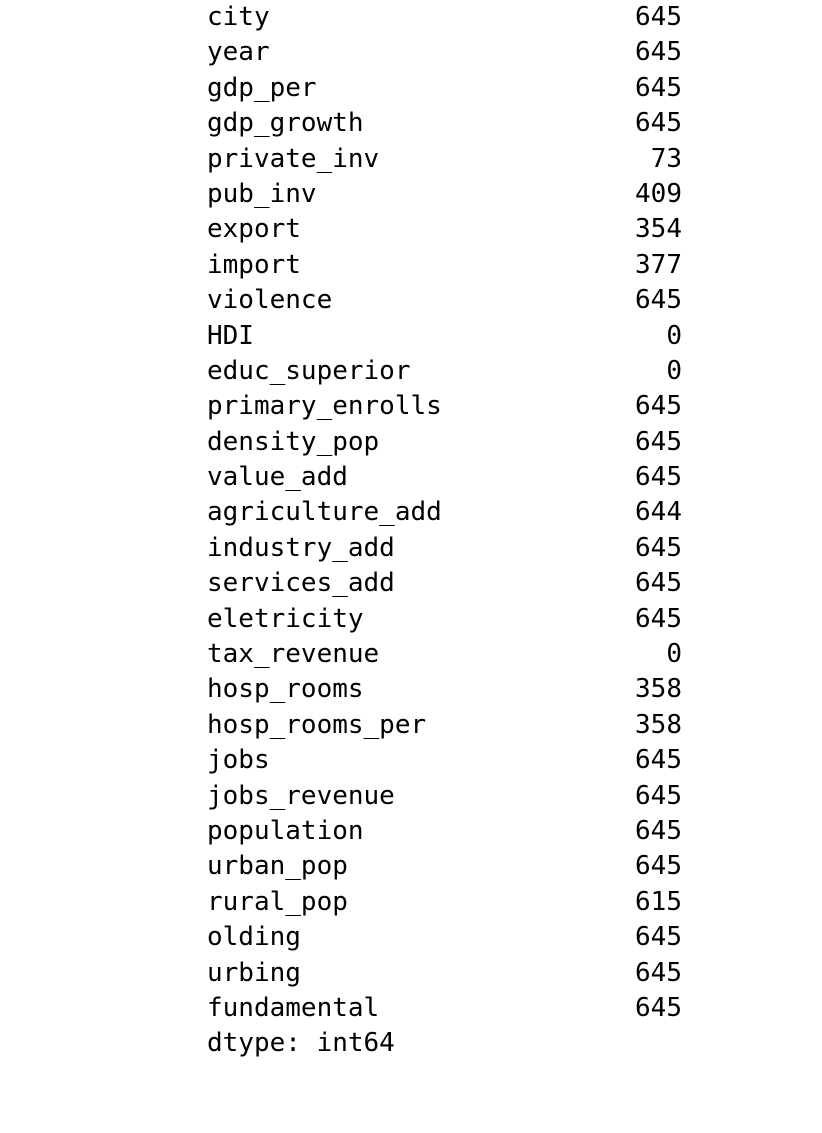 The width and height of the screenshot is (822, 1133). Describe the element at coordinates (270, 300) in the screenshot. I see `column-name: violence` at that location.